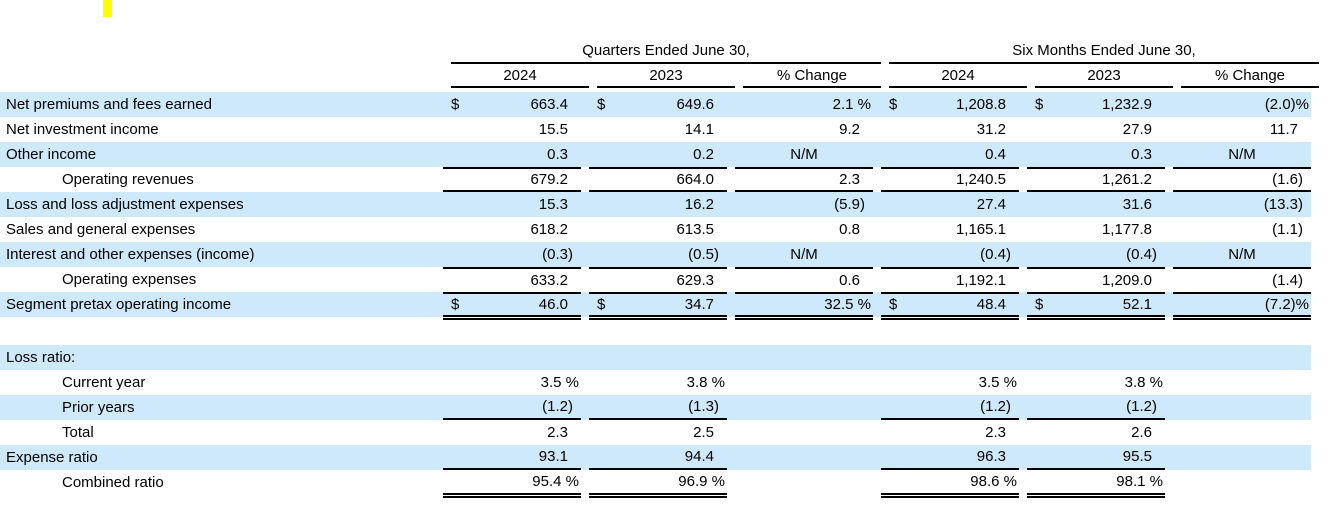 Image resolution: width=1340 pixels, height=515 pixels. What do you see at coordinates (1242, 279) in the screenshot?
I see `value-cell: (1.4)` at bounding box center [1242, 279].